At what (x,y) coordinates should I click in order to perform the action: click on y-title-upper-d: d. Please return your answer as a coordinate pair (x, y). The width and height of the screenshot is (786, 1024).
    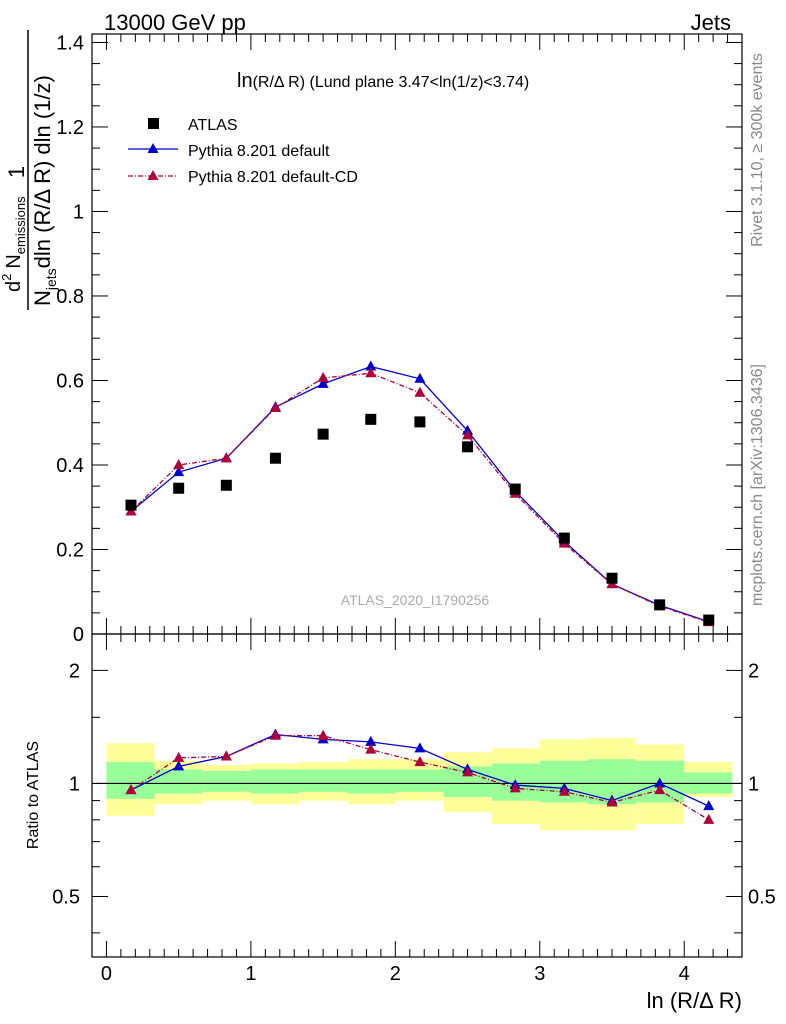
    Looking at the image, I should click on (14, 286).